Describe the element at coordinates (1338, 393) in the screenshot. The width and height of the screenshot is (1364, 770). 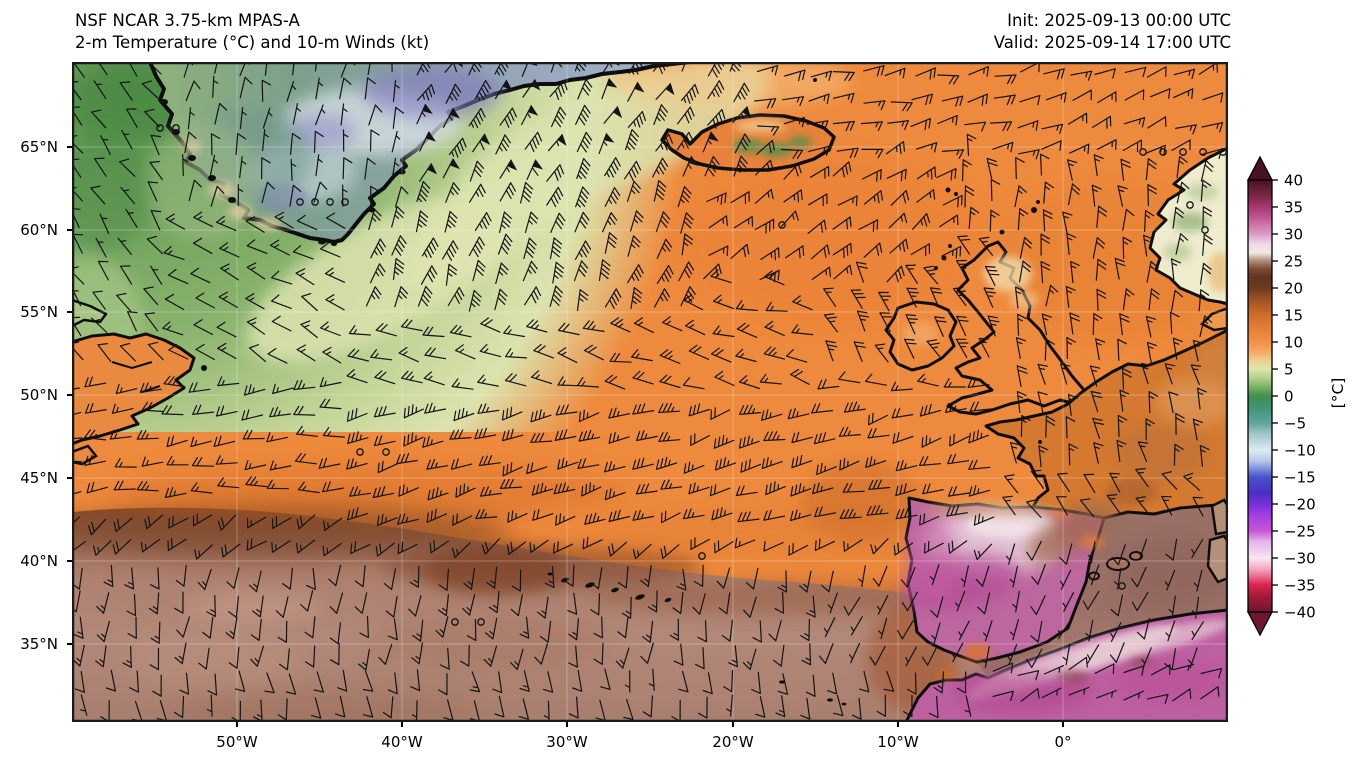
I see `colorbar-unit-label: [°C]` at that location.